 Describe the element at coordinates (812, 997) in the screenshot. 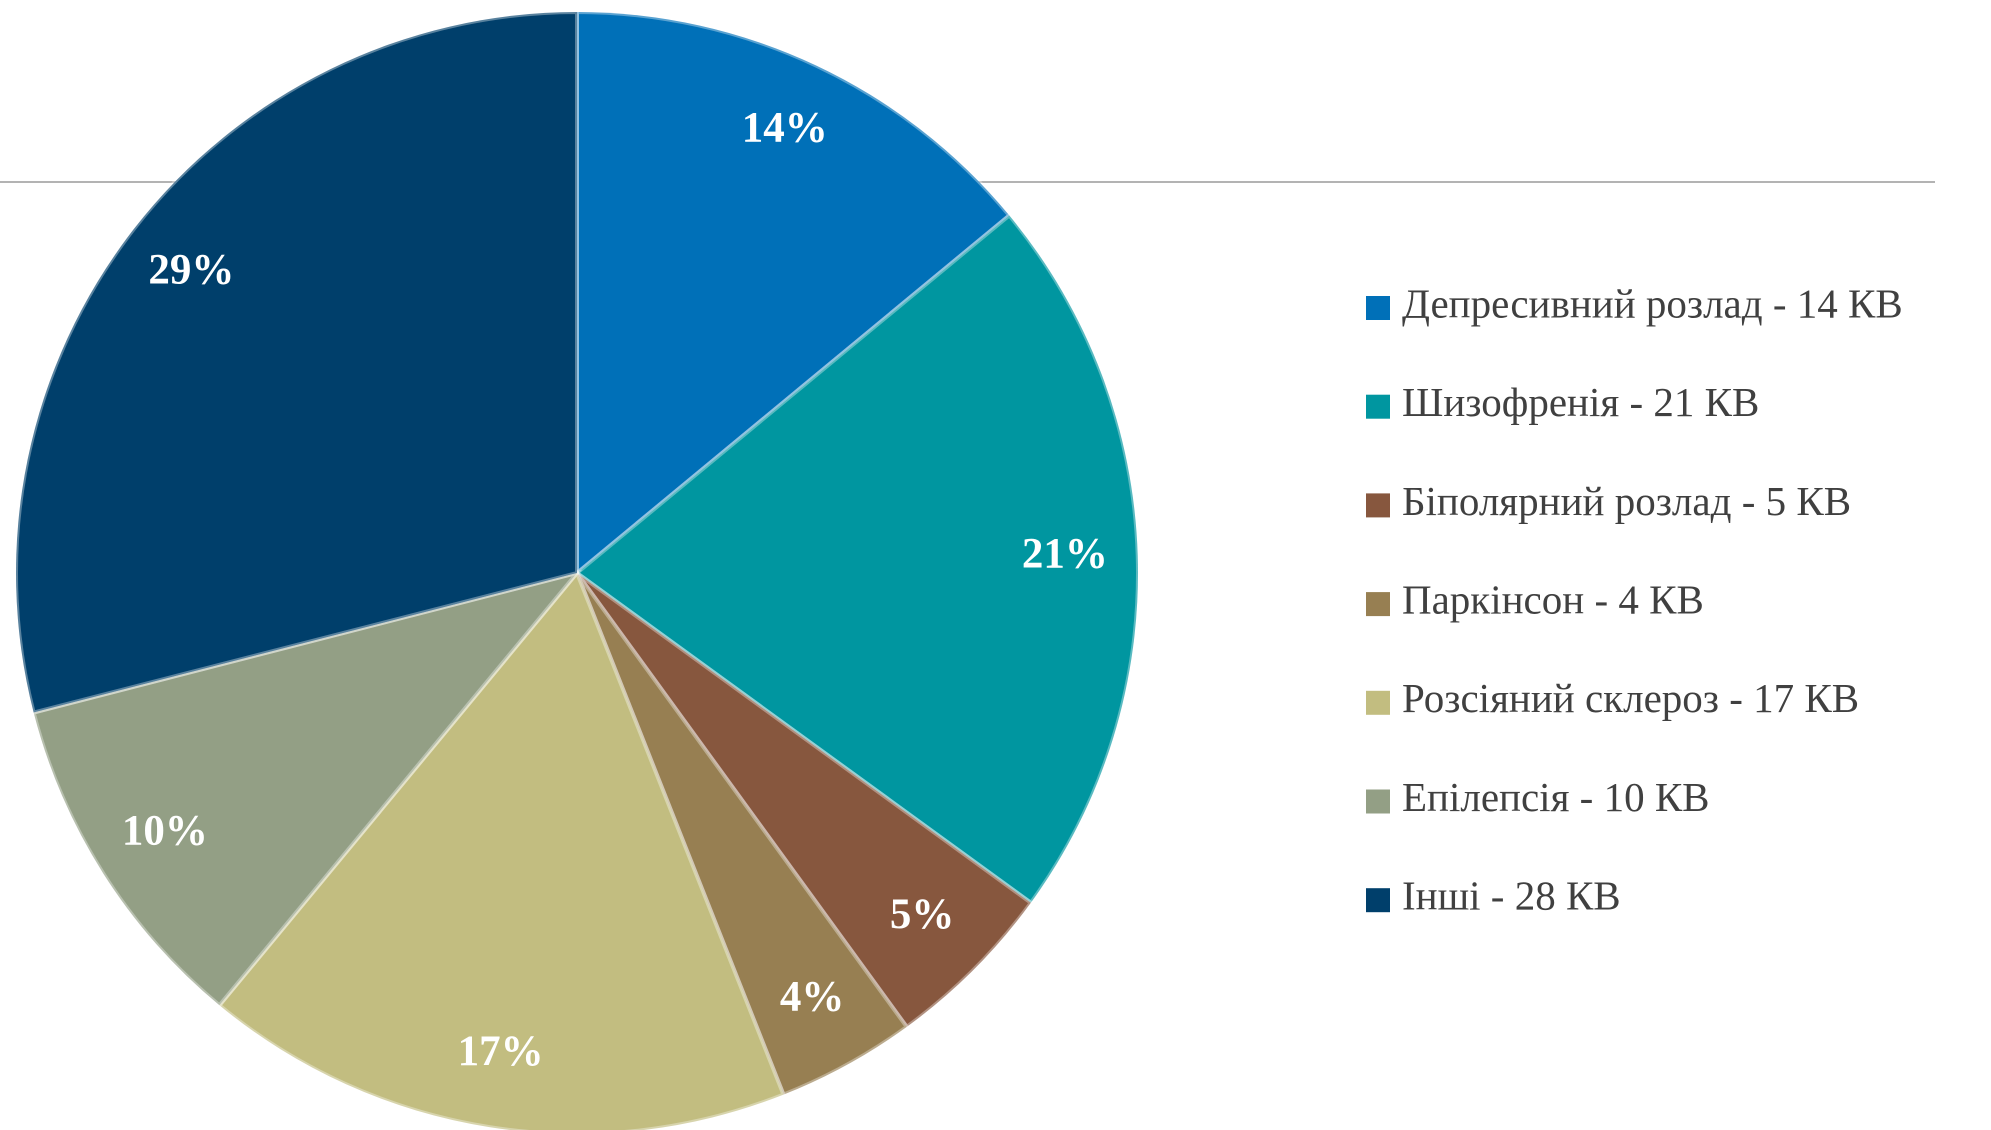

I see `data-label: 4%` at that location.